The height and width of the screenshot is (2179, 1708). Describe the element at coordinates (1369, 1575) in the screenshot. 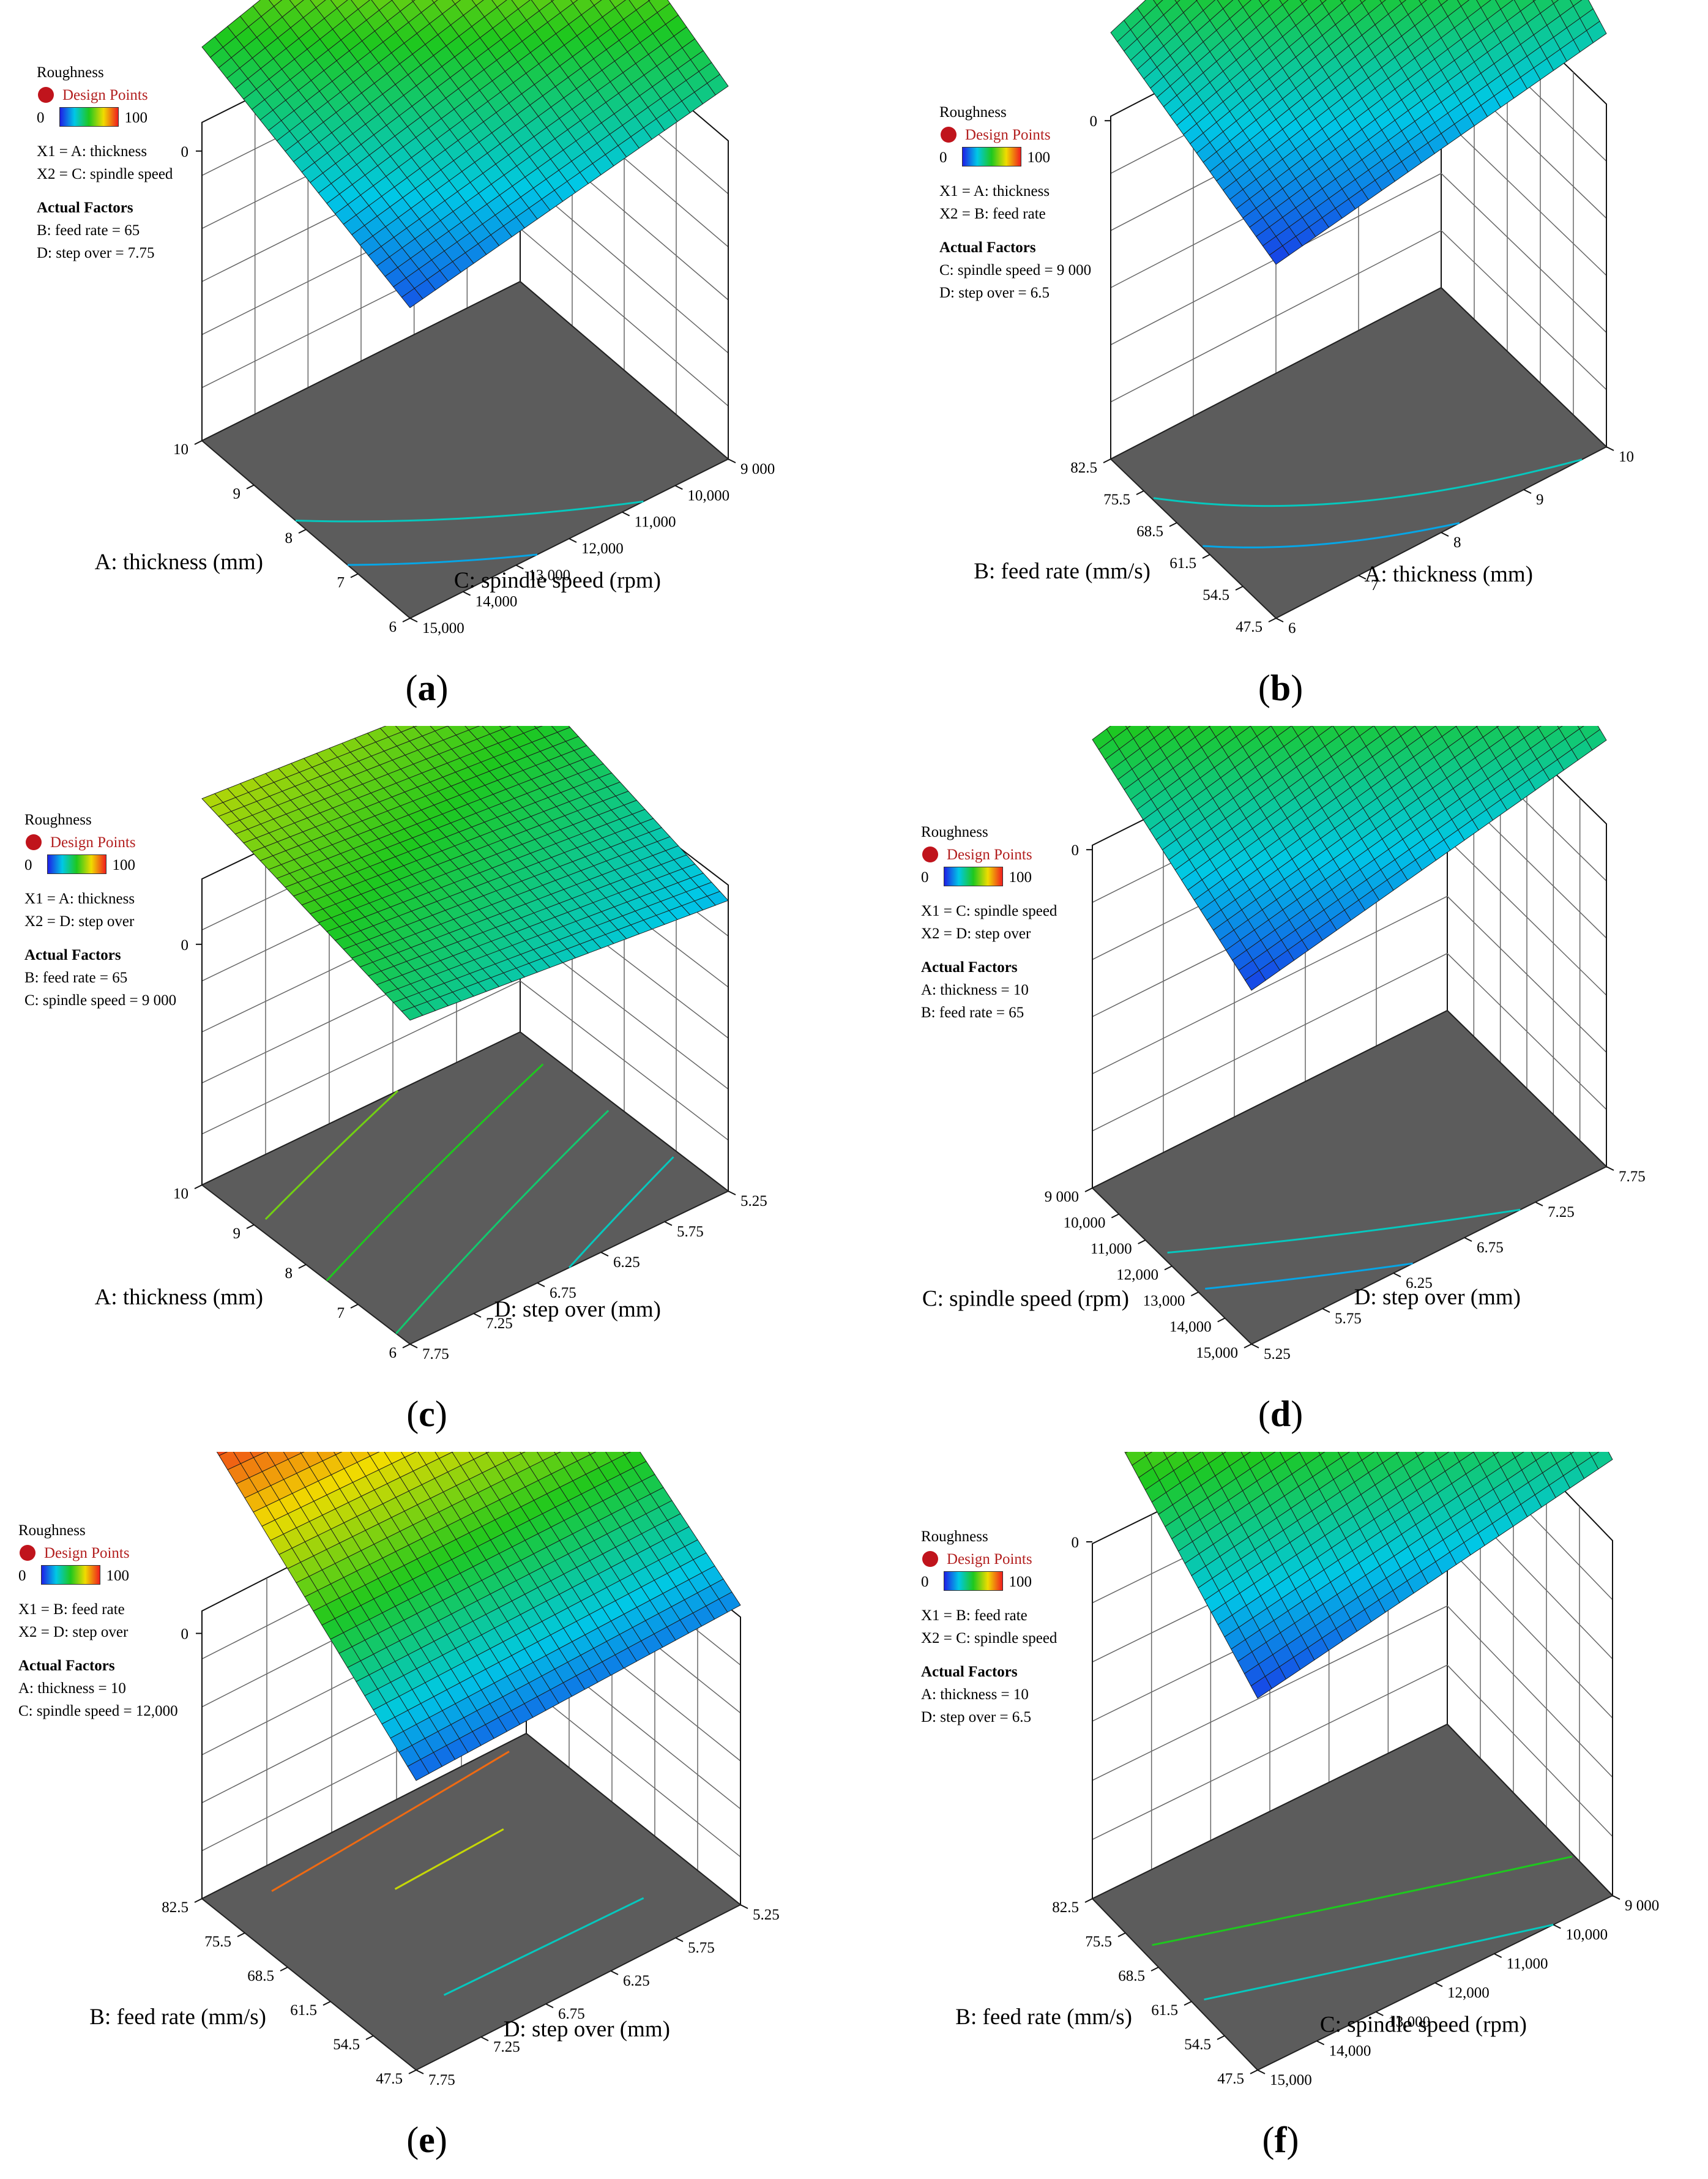

I see `response-surface-f` at that location.